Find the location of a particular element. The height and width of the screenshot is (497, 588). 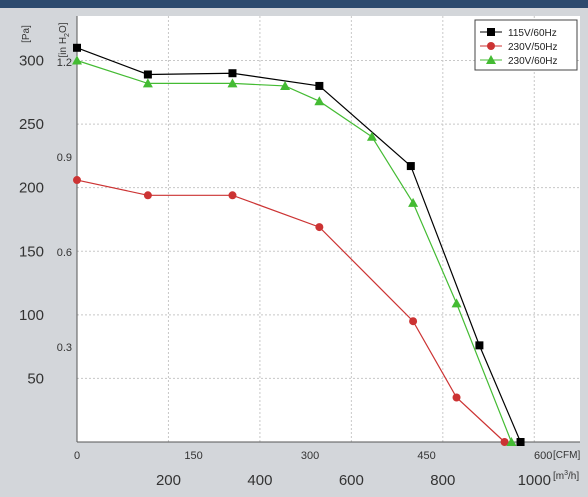

x-axis-unit-cfm: [CFM] is located at coordinates (566, 455).